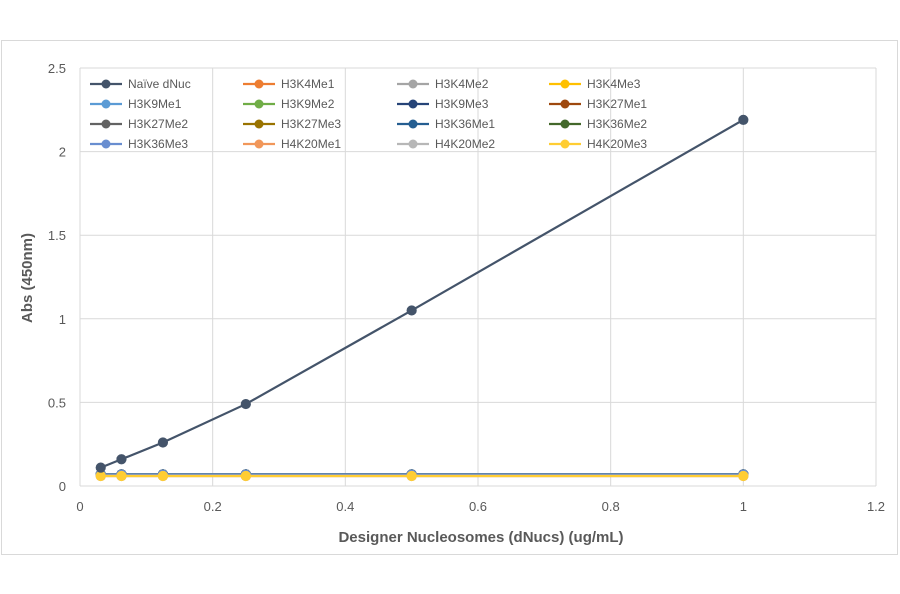  What do you see at coordinates (311, 124) in the screenshot?
I see `legend-label: H3K27Me3` at bounding box center [311, 124].